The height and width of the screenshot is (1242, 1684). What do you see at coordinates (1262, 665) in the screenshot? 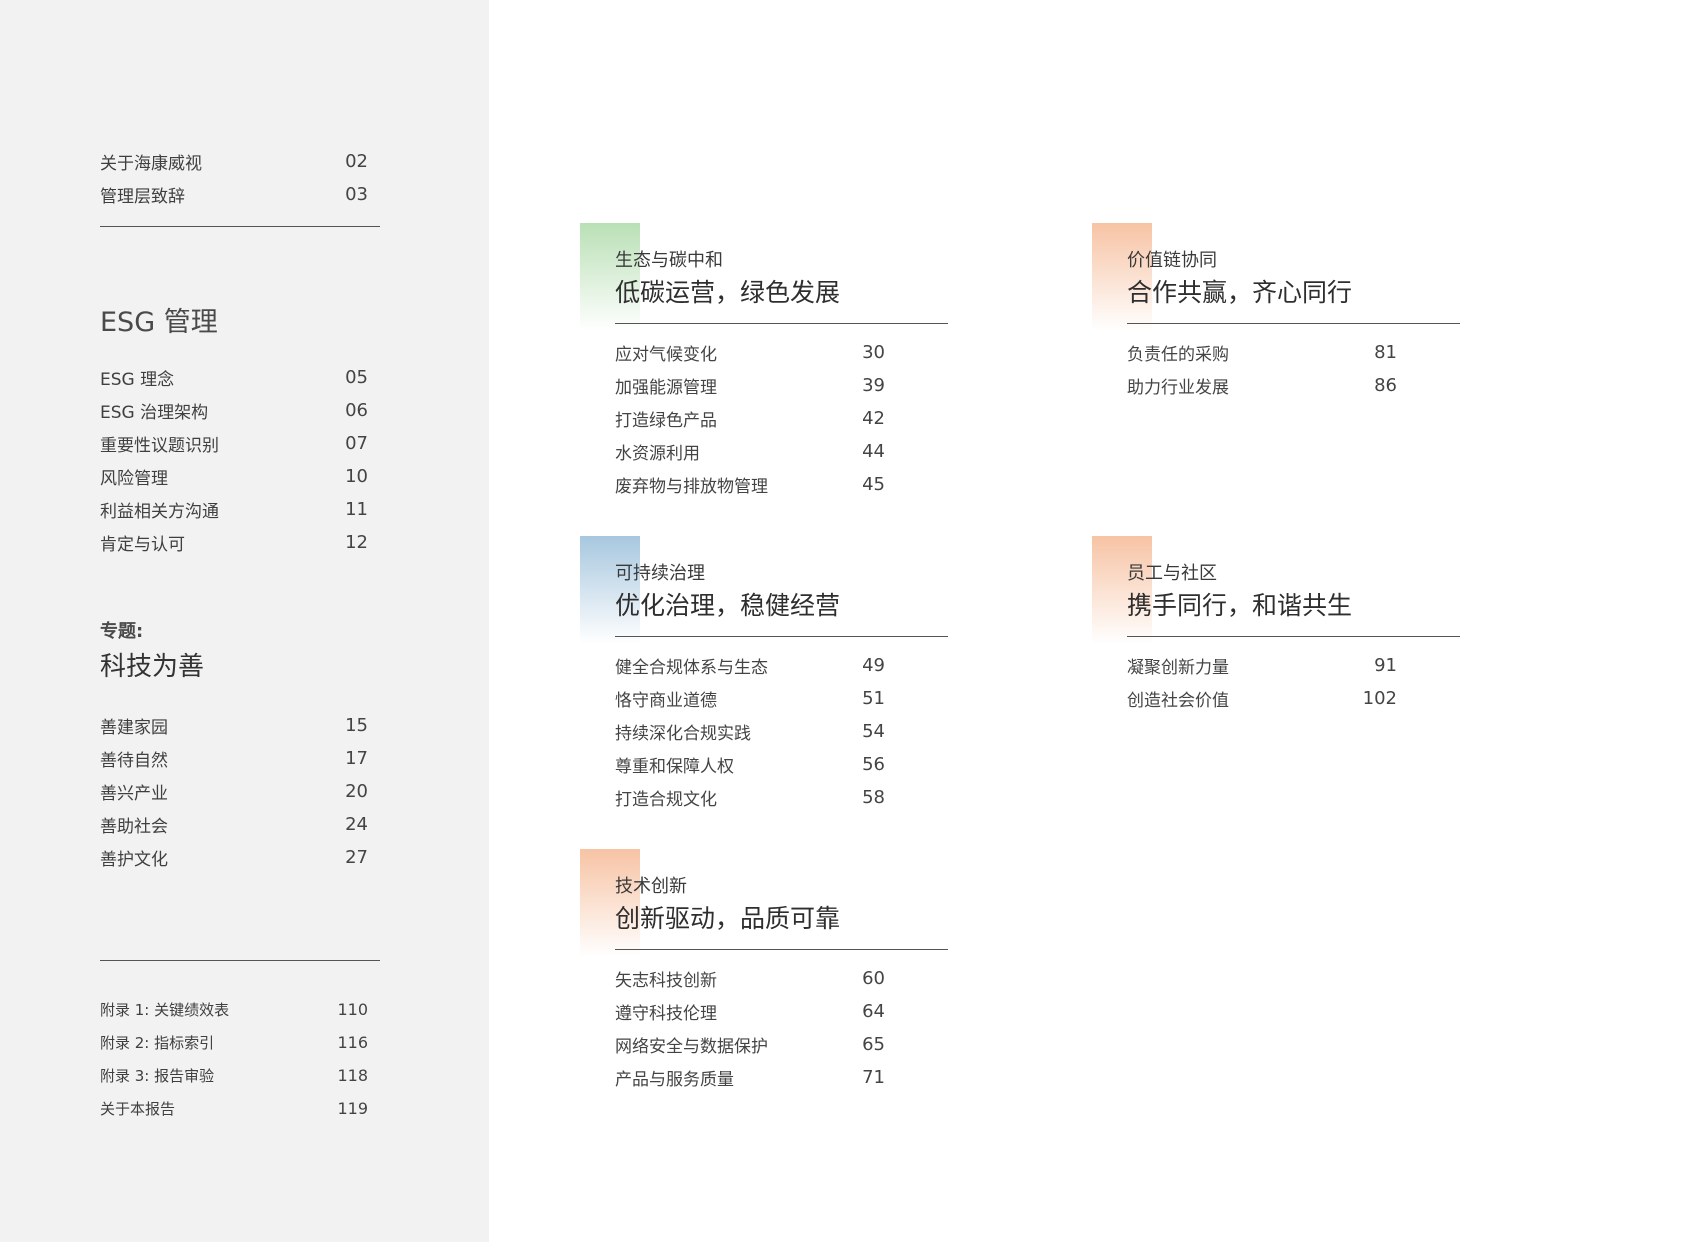
I see `toc-item: 凝聚创新力量 91` at bounding box center [1262, 665].